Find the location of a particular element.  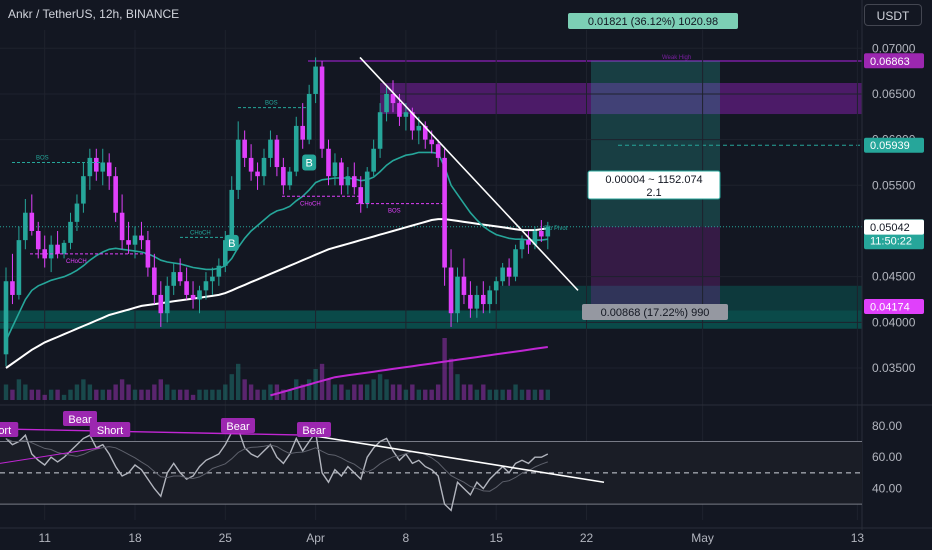

time-tick-label: 18 is located at coordinates (135, 538).